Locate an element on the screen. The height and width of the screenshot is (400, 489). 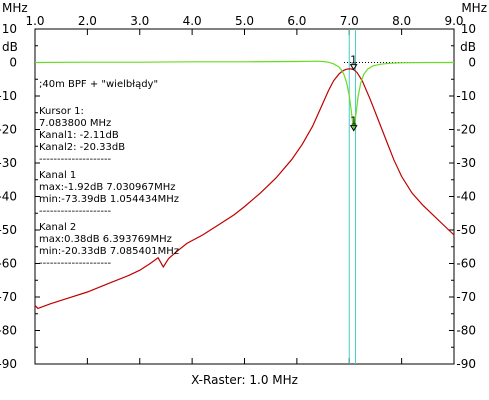
y-tick-label-right: -20 is located at coordinates (466, 130).